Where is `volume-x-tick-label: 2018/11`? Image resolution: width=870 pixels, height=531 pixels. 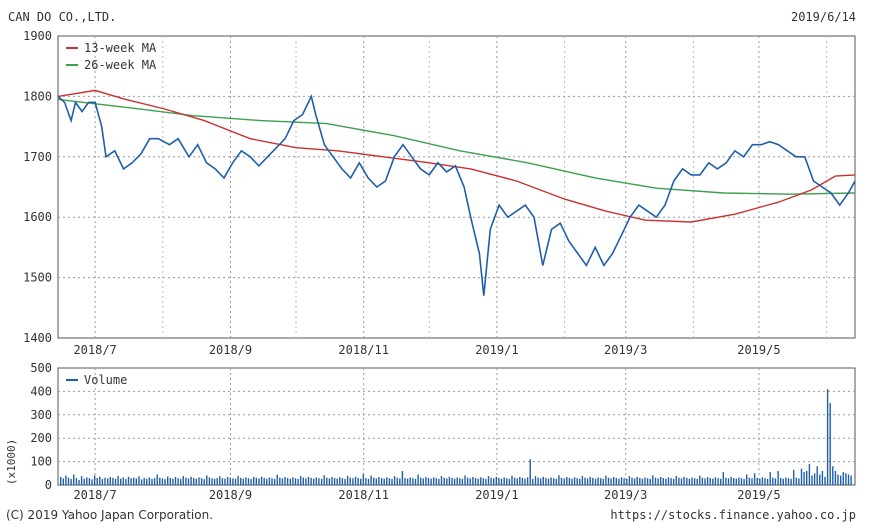 volume-x-tick-label: 2018/11 is located at coordinates (363, 495).